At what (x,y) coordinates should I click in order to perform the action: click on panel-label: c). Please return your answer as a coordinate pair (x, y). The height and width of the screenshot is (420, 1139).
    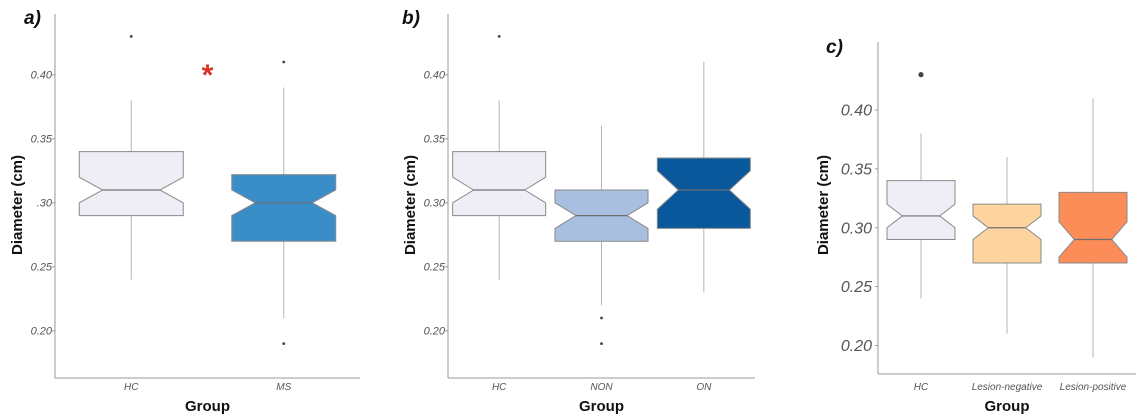
    Looking at the image, I should click on (834, 47).